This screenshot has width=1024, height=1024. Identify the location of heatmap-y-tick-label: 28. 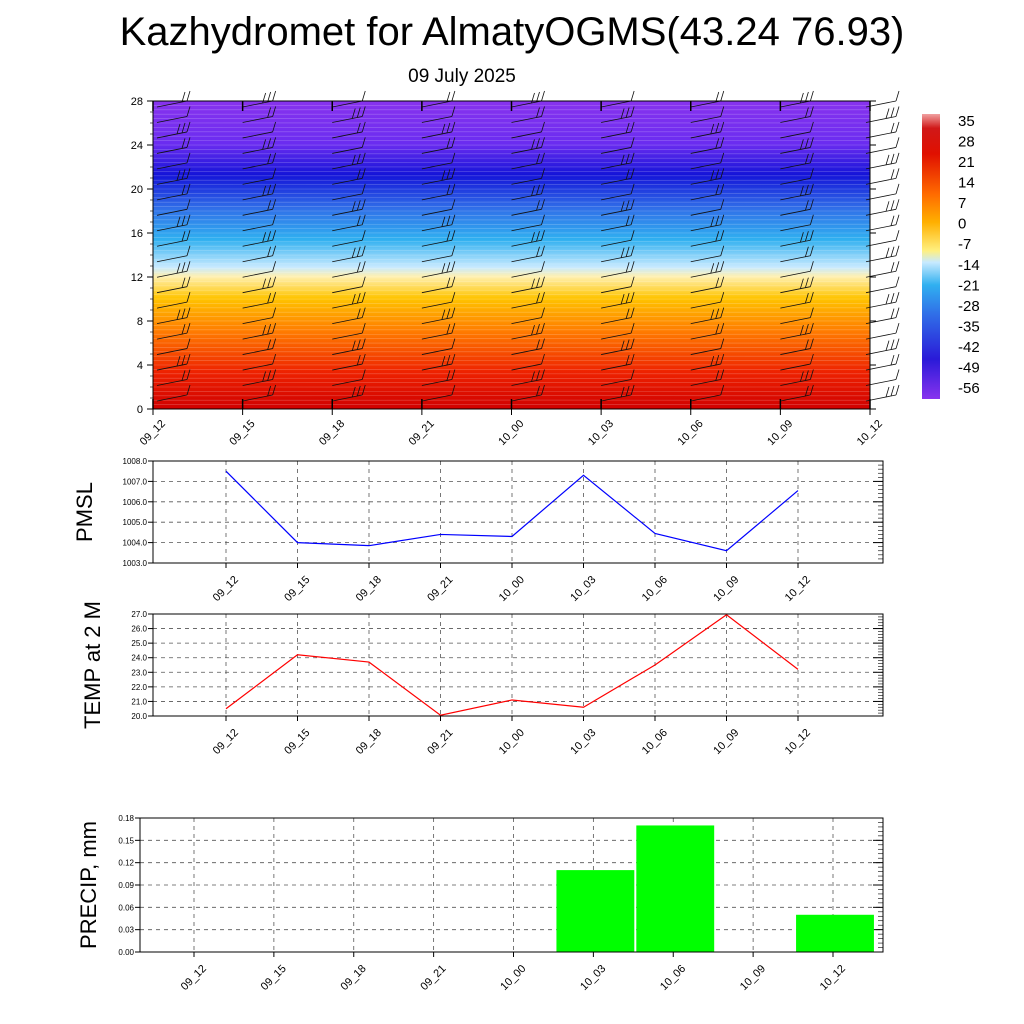
(137, 102).